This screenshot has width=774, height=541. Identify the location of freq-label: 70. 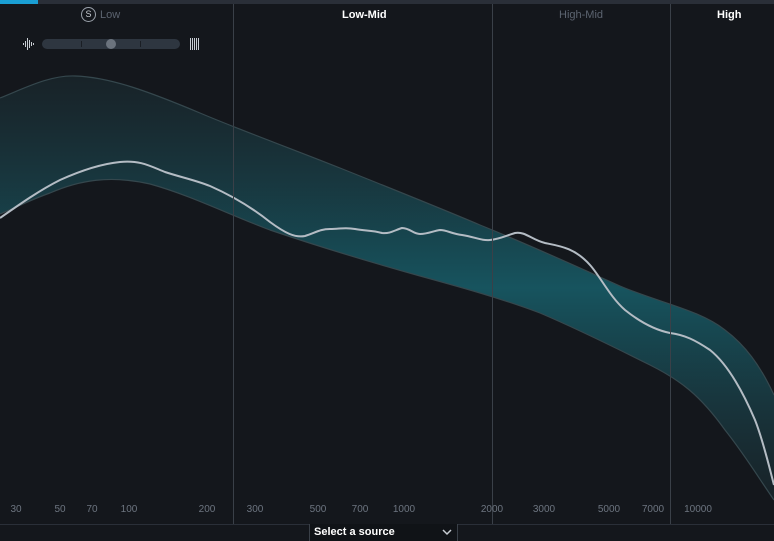
(92, 509).